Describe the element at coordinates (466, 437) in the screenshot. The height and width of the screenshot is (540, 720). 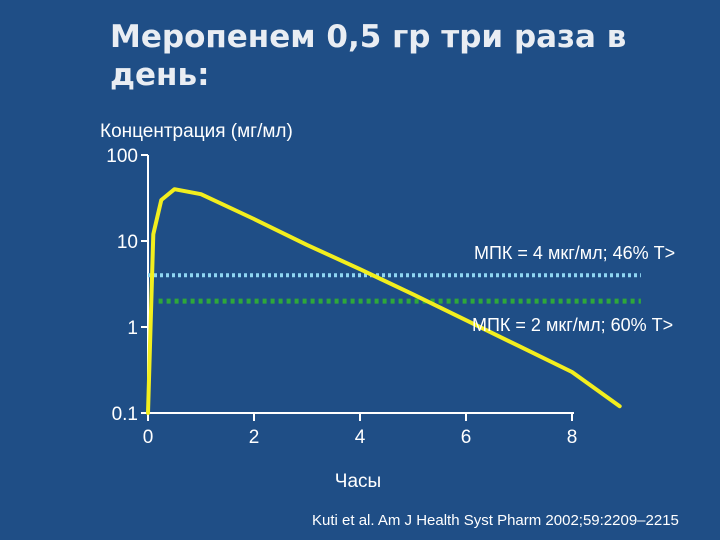
I see `x-tick-label: 6` at that location.